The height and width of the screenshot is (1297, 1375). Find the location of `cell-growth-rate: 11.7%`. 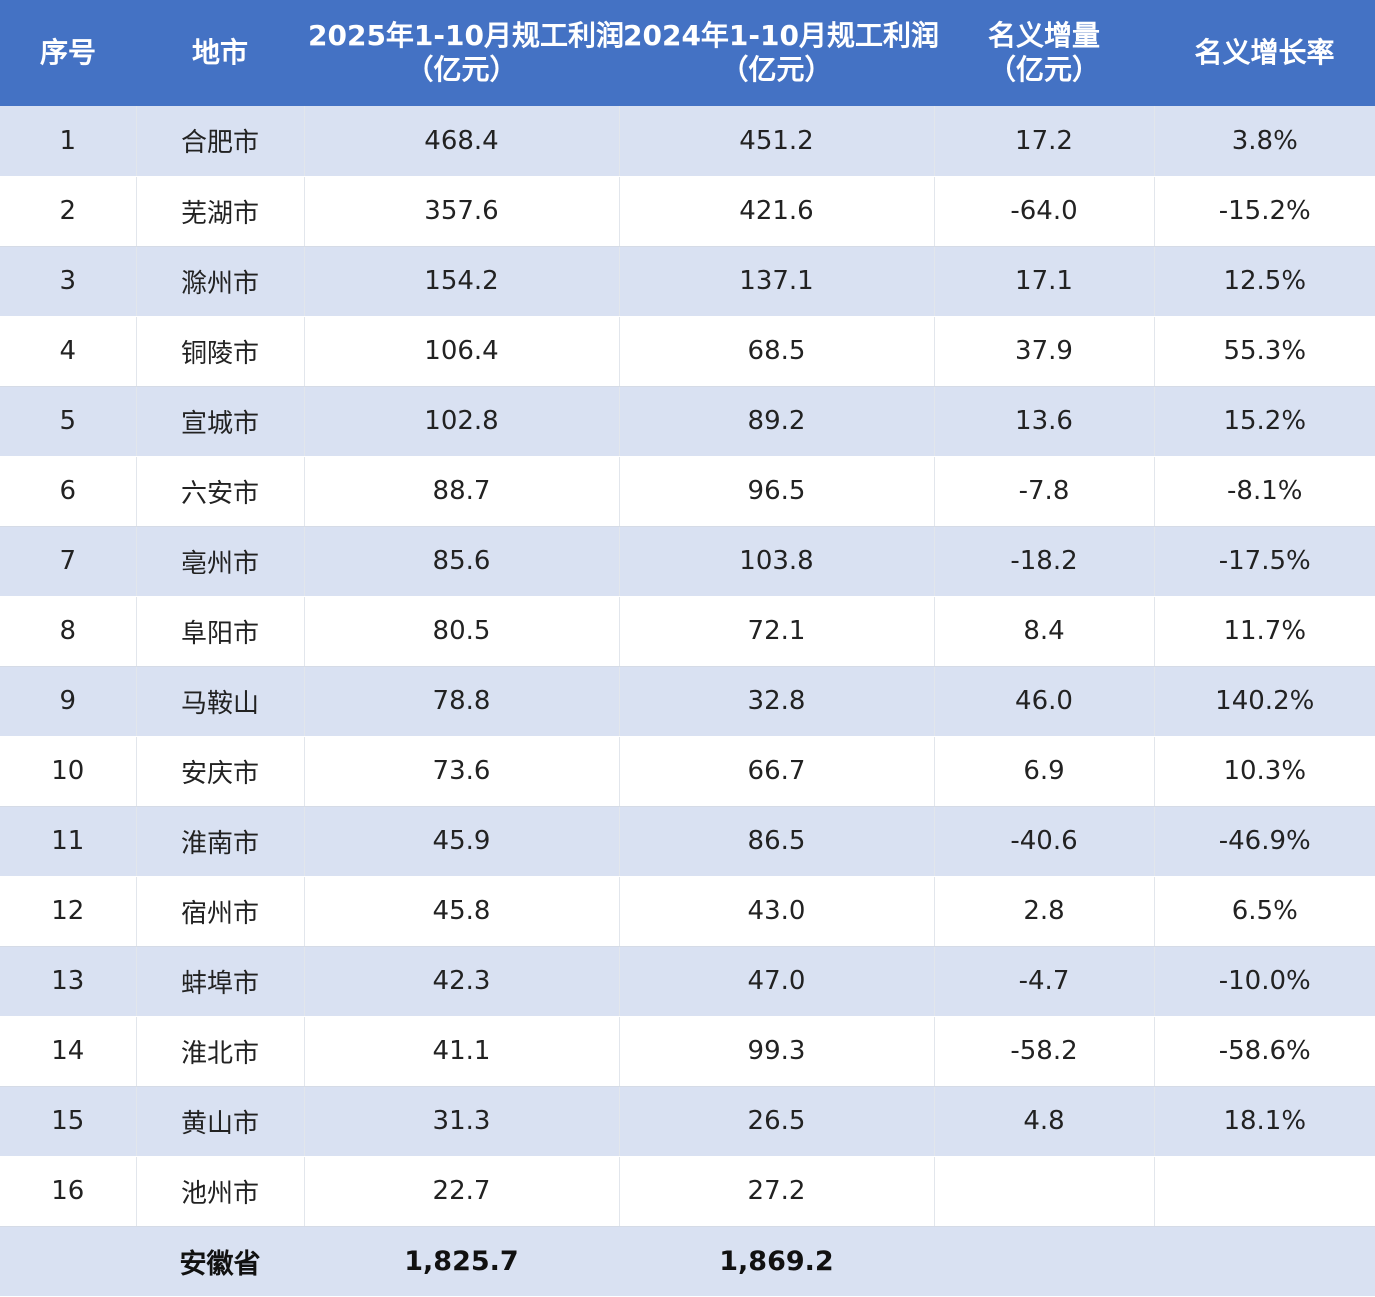

cell-growth-rate: 11.7% is located at coordinates (1264, 631).